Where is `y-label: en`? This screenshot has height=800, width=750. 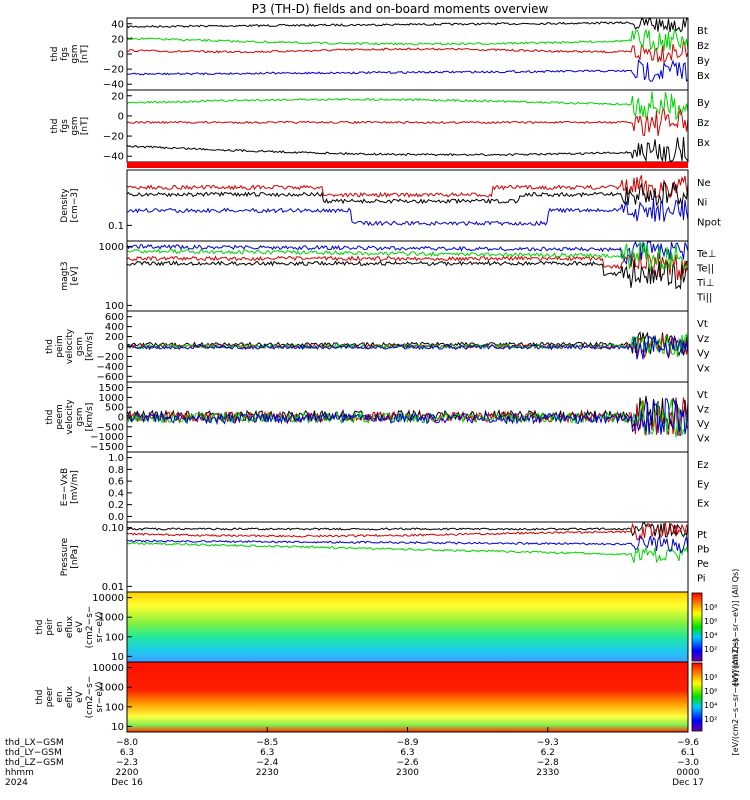
y-label: en is located at coordinates (60, 696).